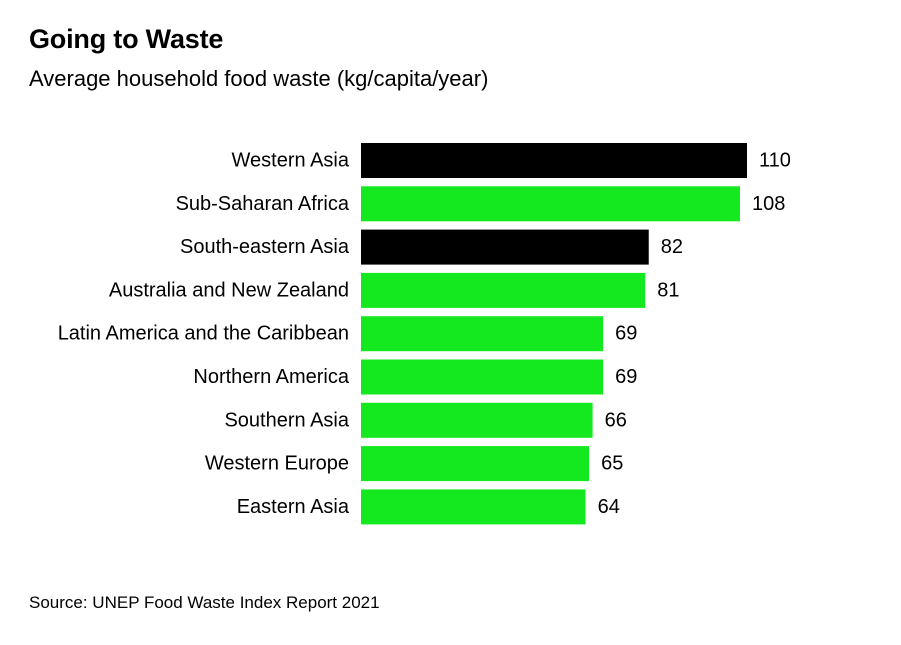 The image size is (901, 645). What do you see at coordinates (768, 204) in the screenshot?
I see `value-label: 108` at bounding box center [768, 204].